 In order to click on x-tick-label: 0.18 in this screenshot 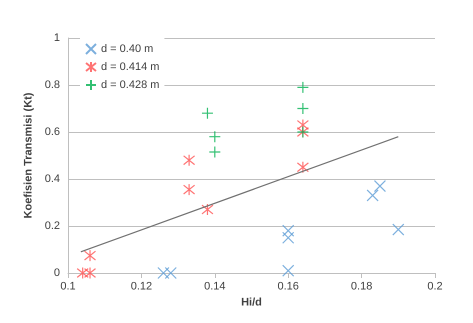, I will do `click(361, 286)`.